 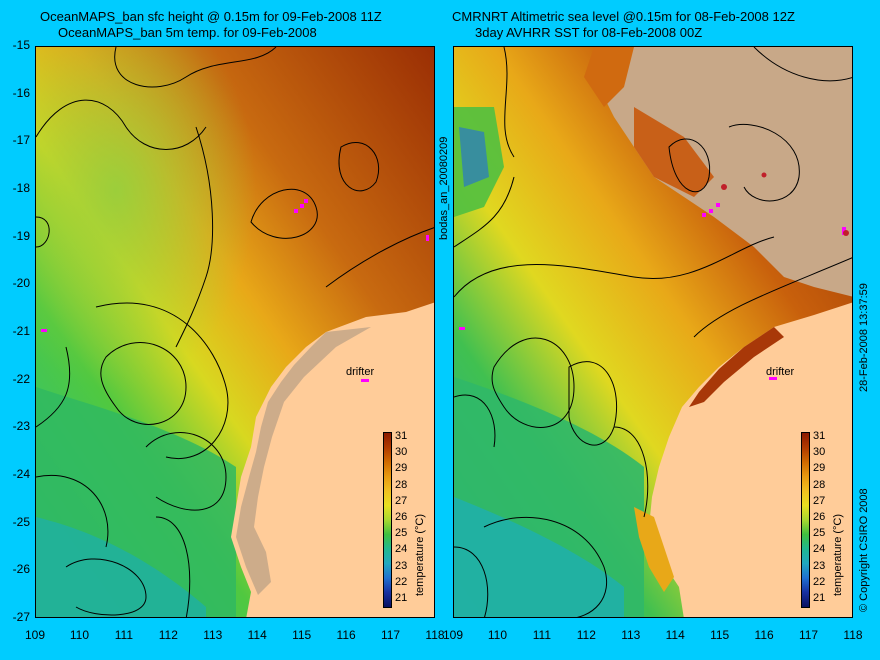 What do you see at coordinates (360, 372) in the screenshot?
I see `drifter-label-left: drifter` at bounding box center [360, 372].